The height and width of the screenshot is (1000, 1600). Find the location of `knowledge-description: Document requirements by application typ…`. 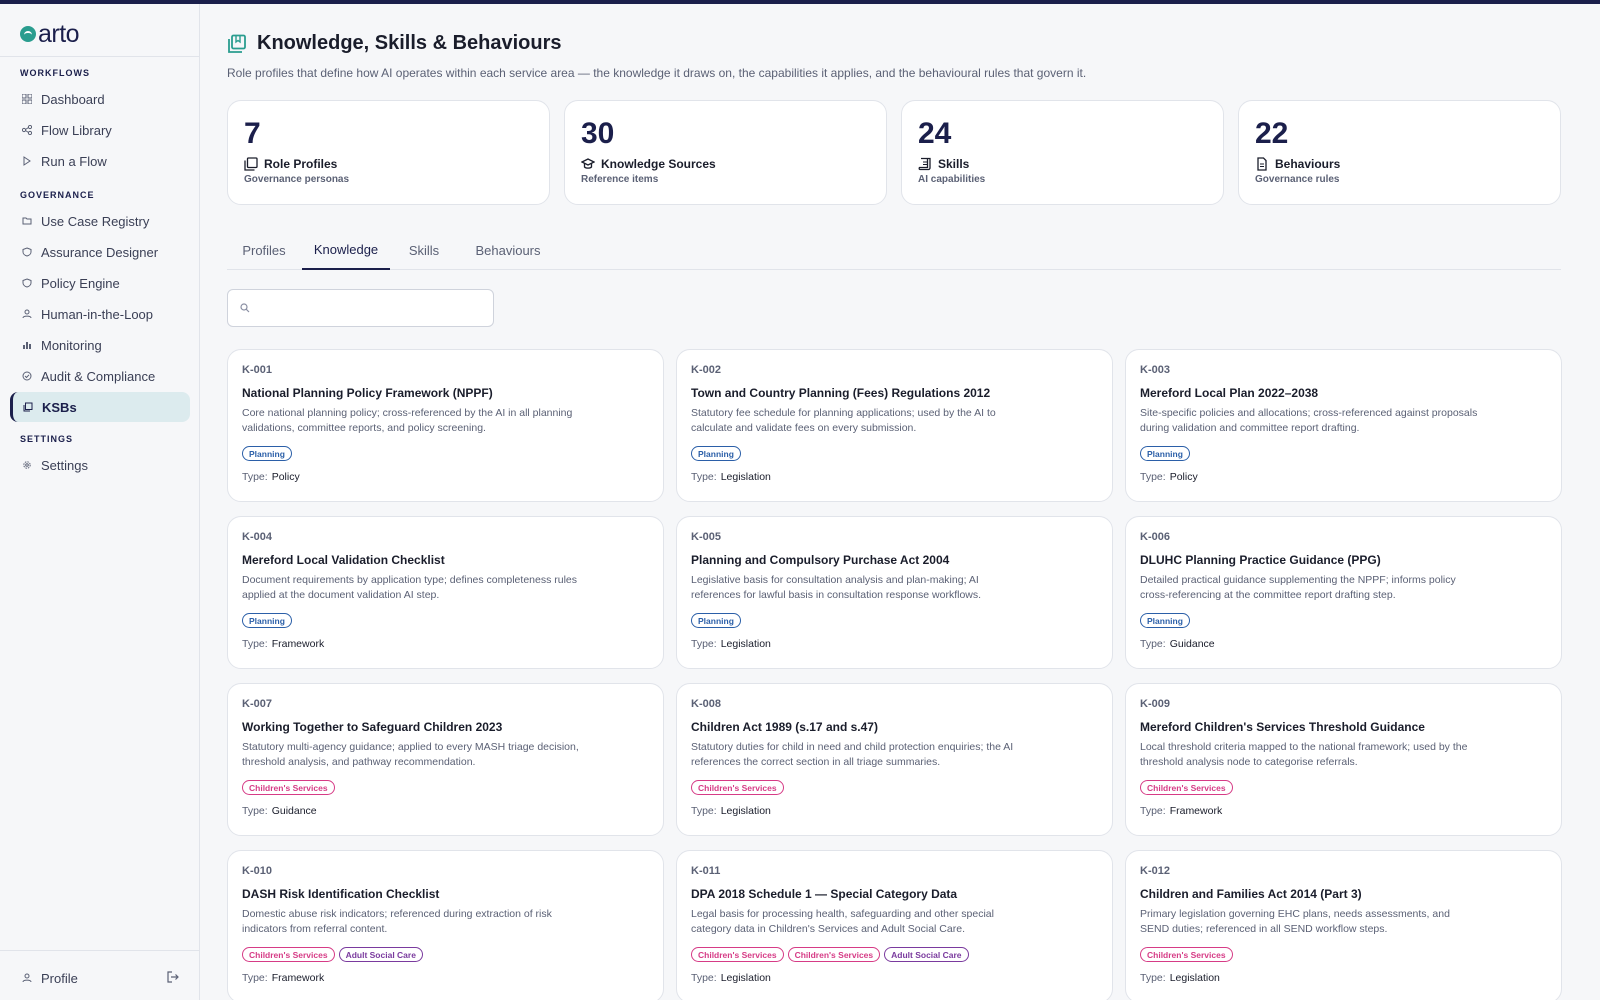

knowledge-description: Document requirements by application typ… is located at coordinates (410, 587).